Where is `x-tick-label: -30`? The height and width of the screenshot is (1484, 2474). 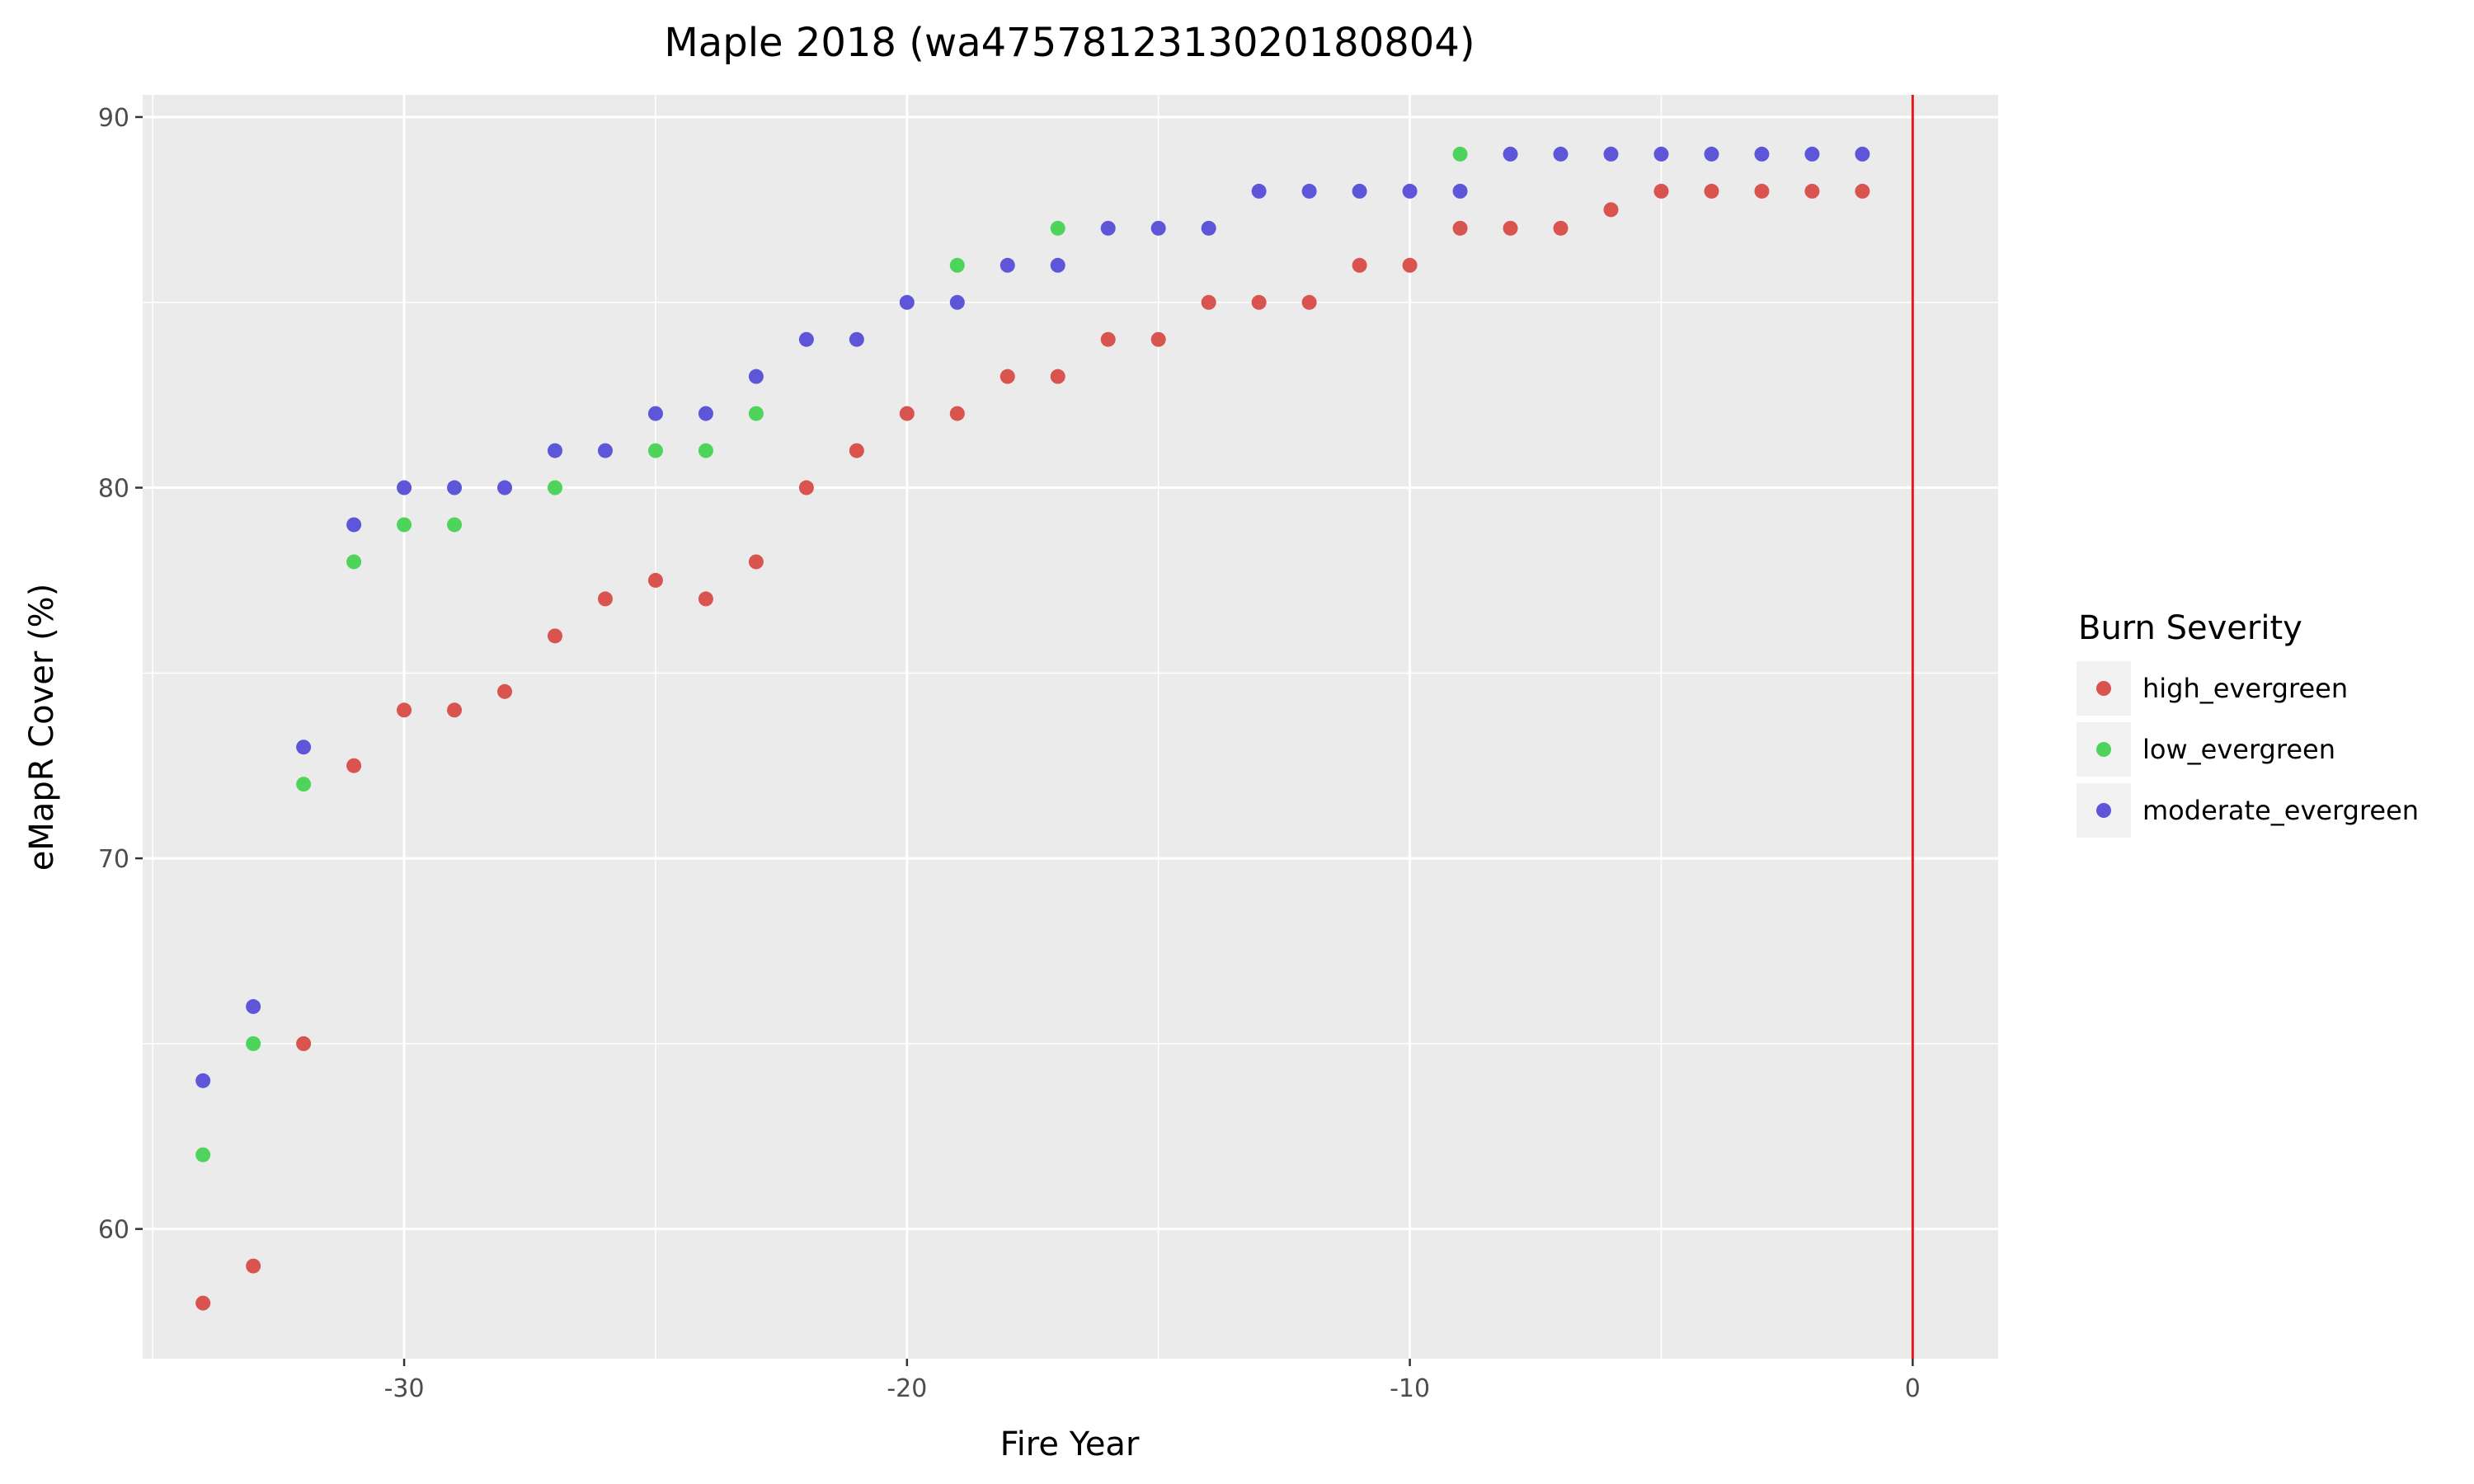 x-tick-label: -30 is located at coordinates (404, 1388).